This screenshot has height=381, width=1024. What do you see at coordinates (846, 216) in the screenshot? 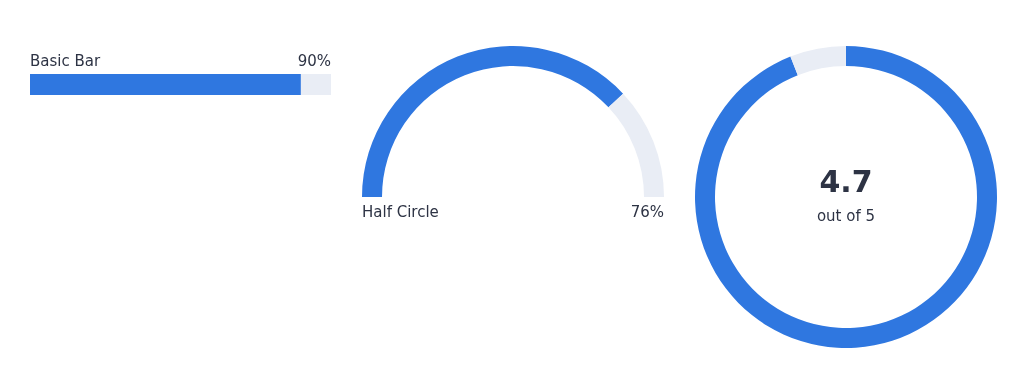
I see `text: out of 5` at bounding box center [846, 216].